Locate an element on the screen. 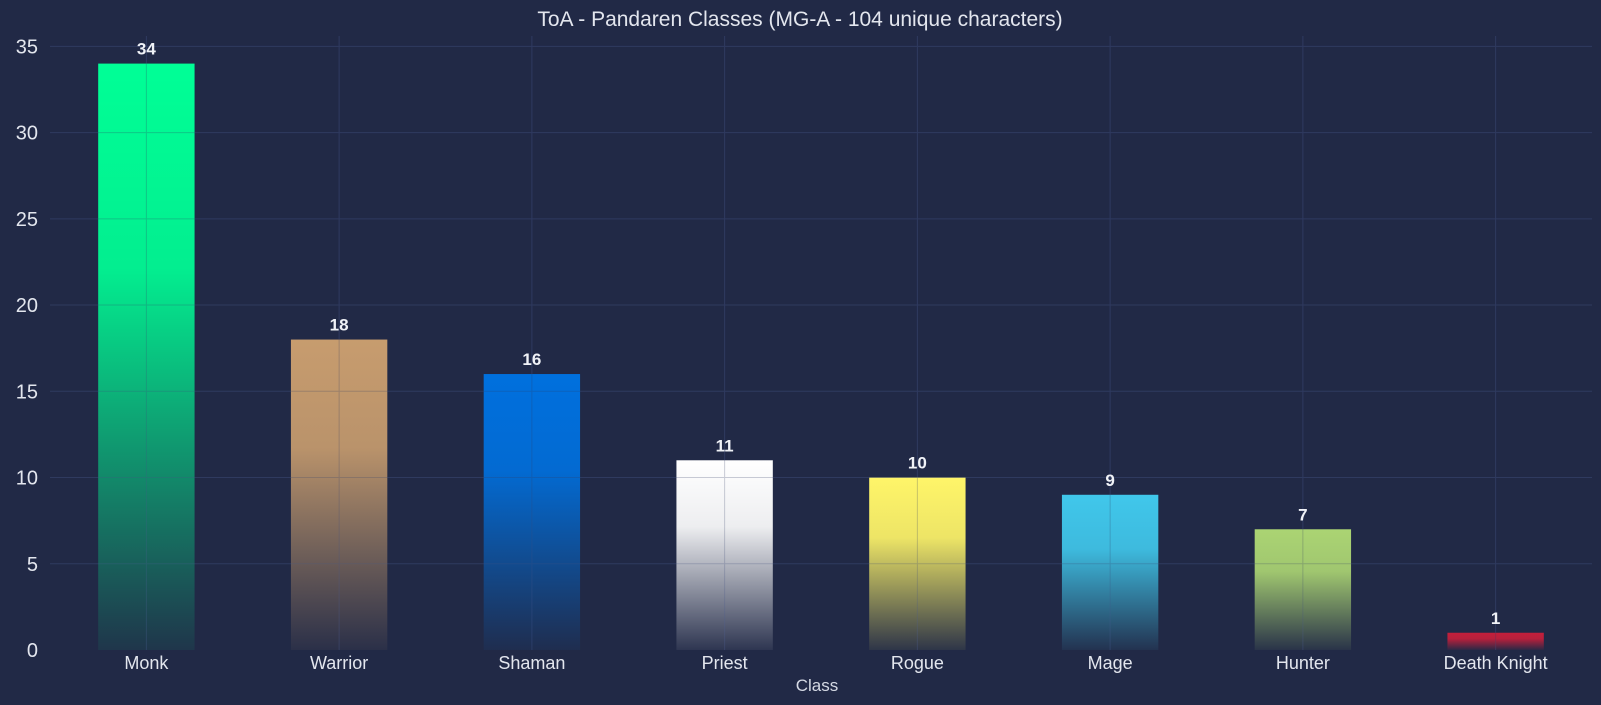 This screenshot has width=1601, height=705. y-tick-label: 10 is located at coordinates (27, 479).